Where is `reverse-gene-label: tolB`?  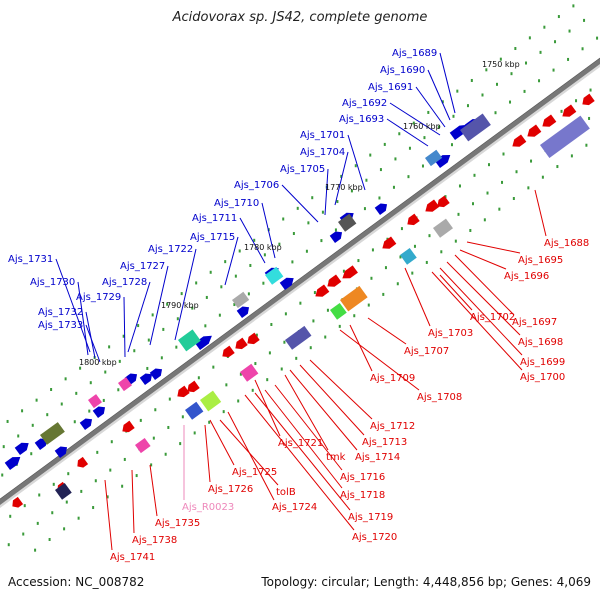 reverse-gene-label: tolB is located at coordinates (286, 492).